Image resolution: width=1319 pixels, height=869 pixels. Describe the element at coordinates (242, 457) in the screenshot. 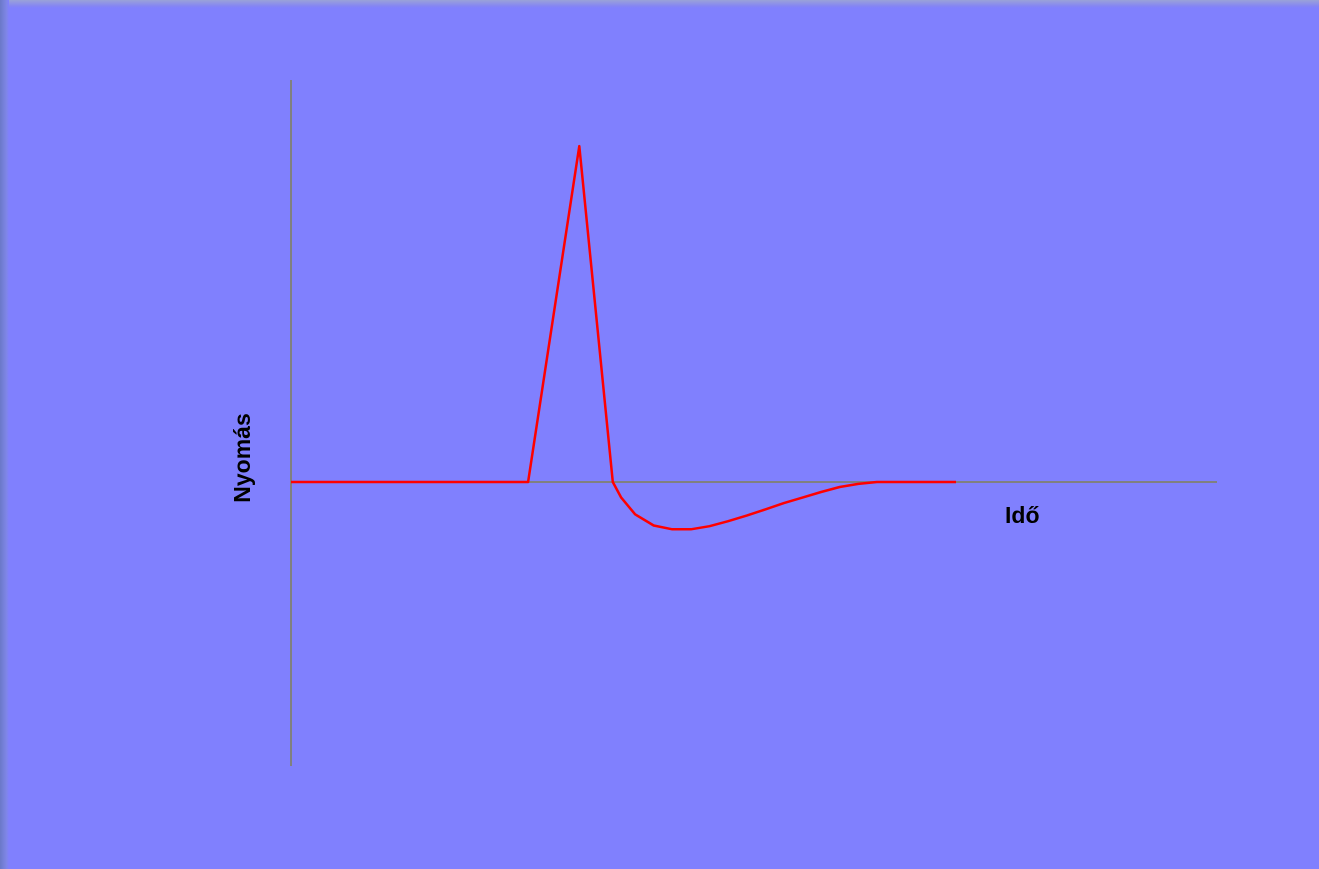

I see `y-axis-title: Nyomás` at that location.